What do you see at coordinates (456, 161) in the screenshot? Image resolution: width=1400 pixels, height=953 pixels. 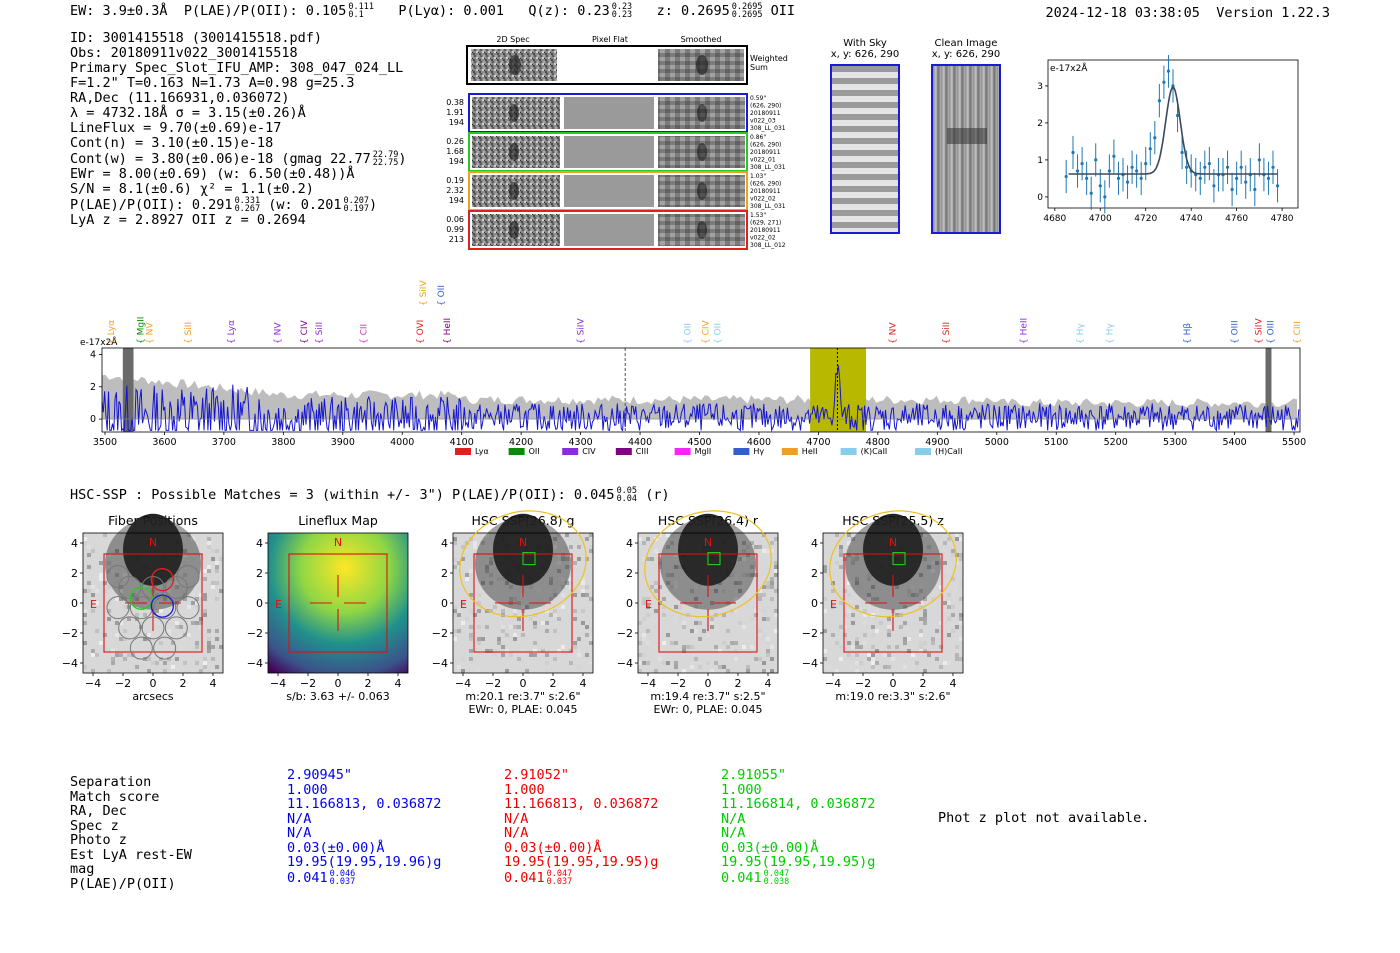 I see `spec2d-row-left-label: 194` at bounding box center [456, 161].